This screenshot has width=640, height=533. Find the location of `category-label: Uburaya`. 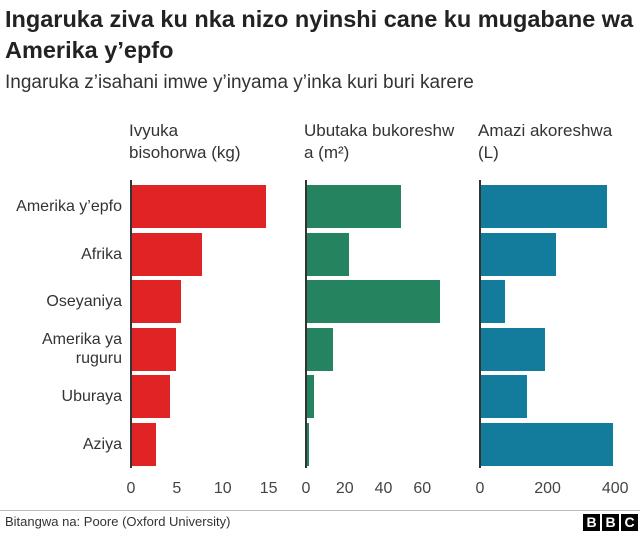

category-label: Uburaya is located at coordinates (91, 397).